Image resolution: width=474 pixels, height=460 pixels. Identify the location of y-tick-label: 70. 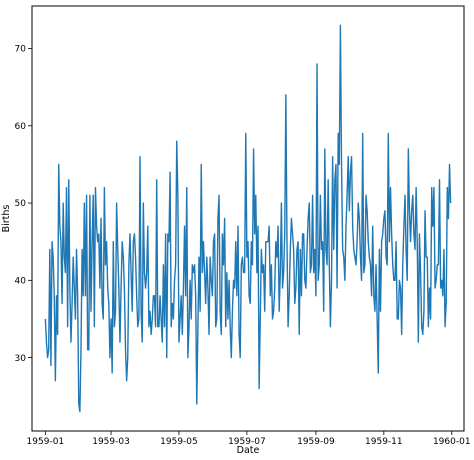
(21, 50).